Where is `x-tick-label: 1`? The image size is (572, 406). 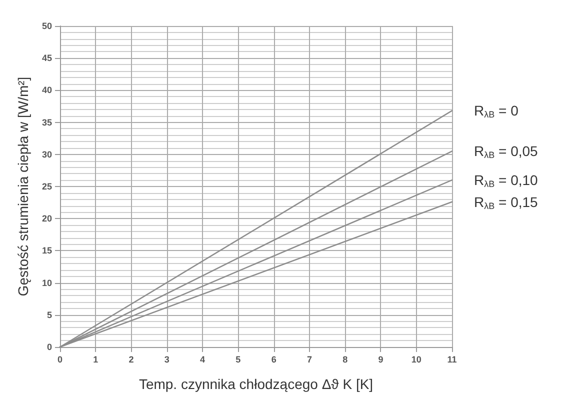 x-tick-label: 1 is located at coordinates (95, 359).